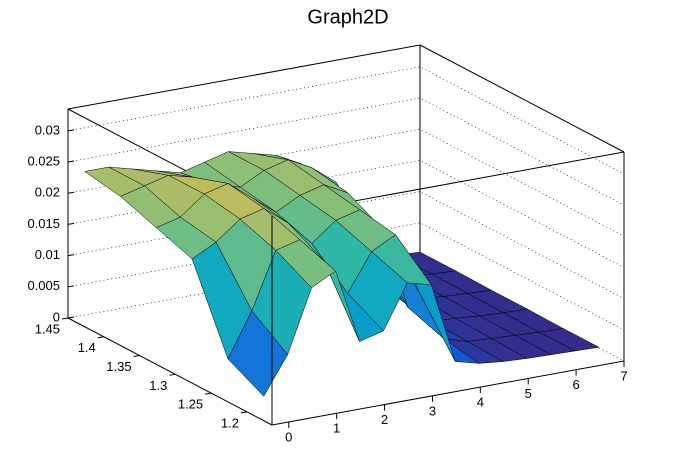  What do you see at coordinates (158, 385) in the screenshot?
I see `y-tick-label: 1.3` at bounding box center [158, 385].